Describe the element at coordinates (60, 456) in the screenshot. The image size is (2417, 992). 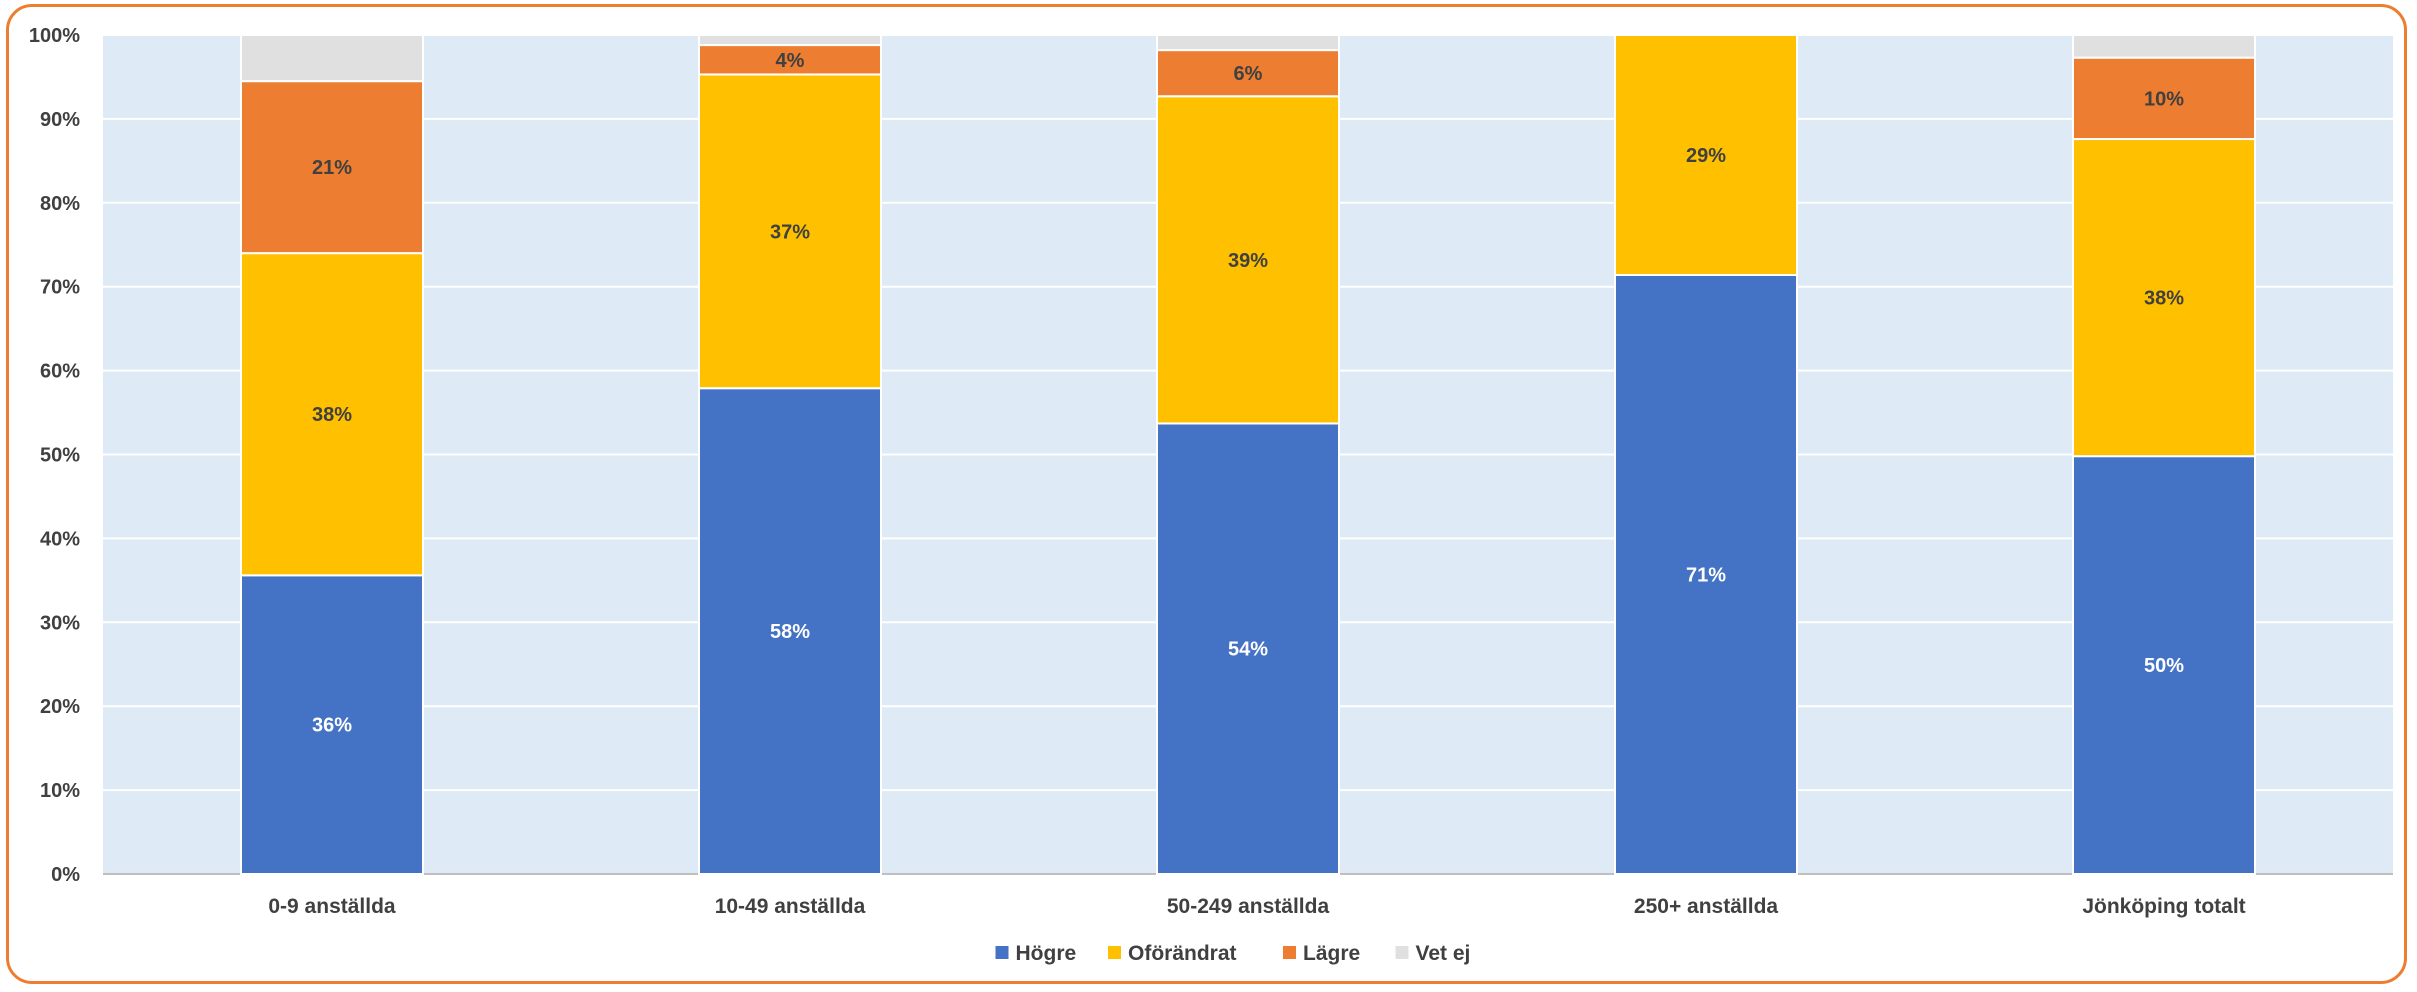
I see `y-tick-label: 50%` at that location.